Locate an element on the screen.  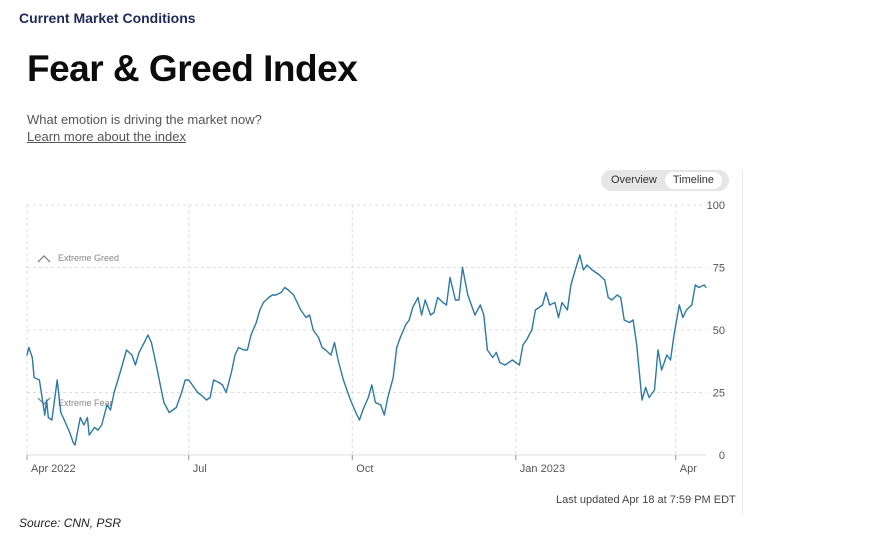
zone-label-extreme-greed: Extreme Greed is located at coordinates (88, 258).